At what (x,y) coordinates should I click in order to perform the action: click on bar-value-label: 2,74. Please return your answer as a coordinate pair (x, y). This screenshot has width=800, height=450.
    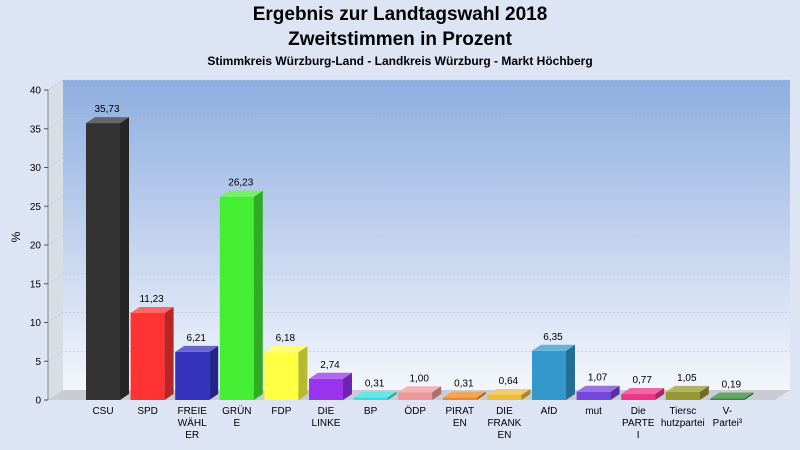
    Looking at the image, I should click on (330, 365).